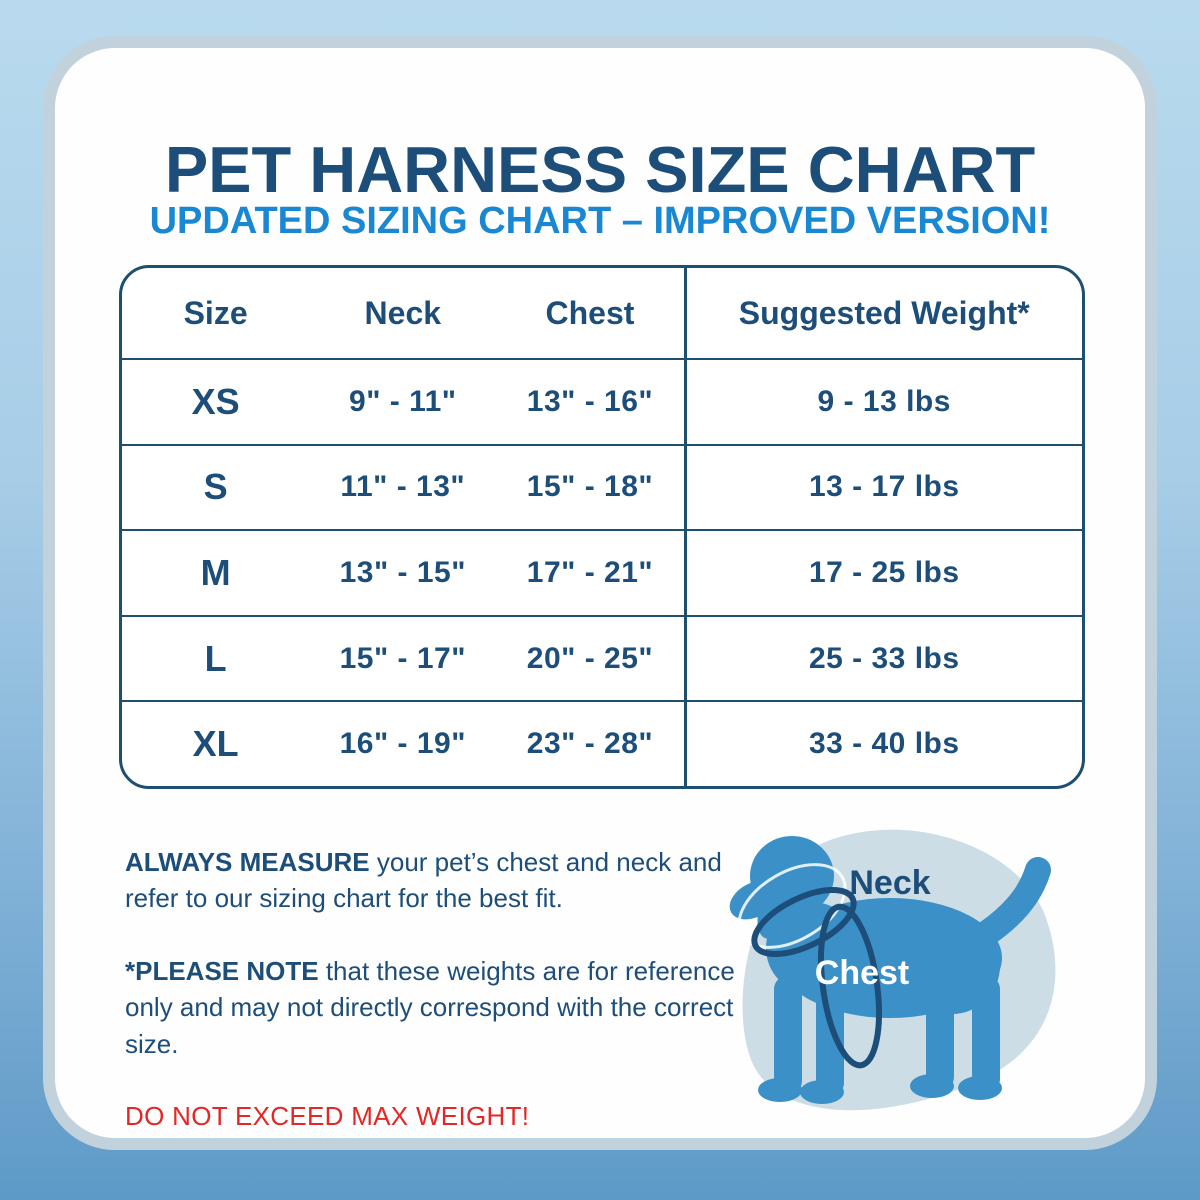 This screenshot has height=1200, width=1200. I want to click on note-please-note-lead: *PLEASE NOTE, so click(222, 970).